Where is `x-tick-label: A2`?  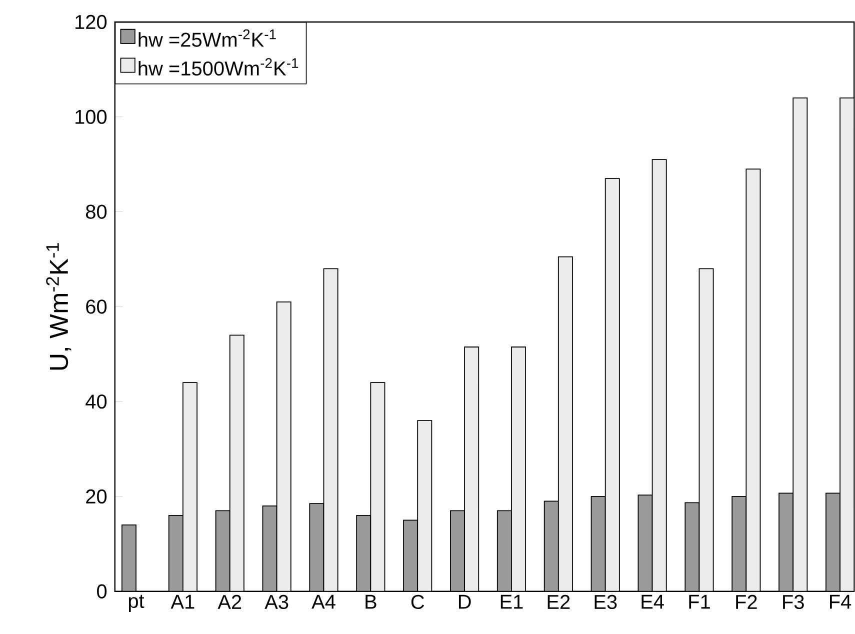
x-tick-label: A2 is located at coordinates (230, 601).